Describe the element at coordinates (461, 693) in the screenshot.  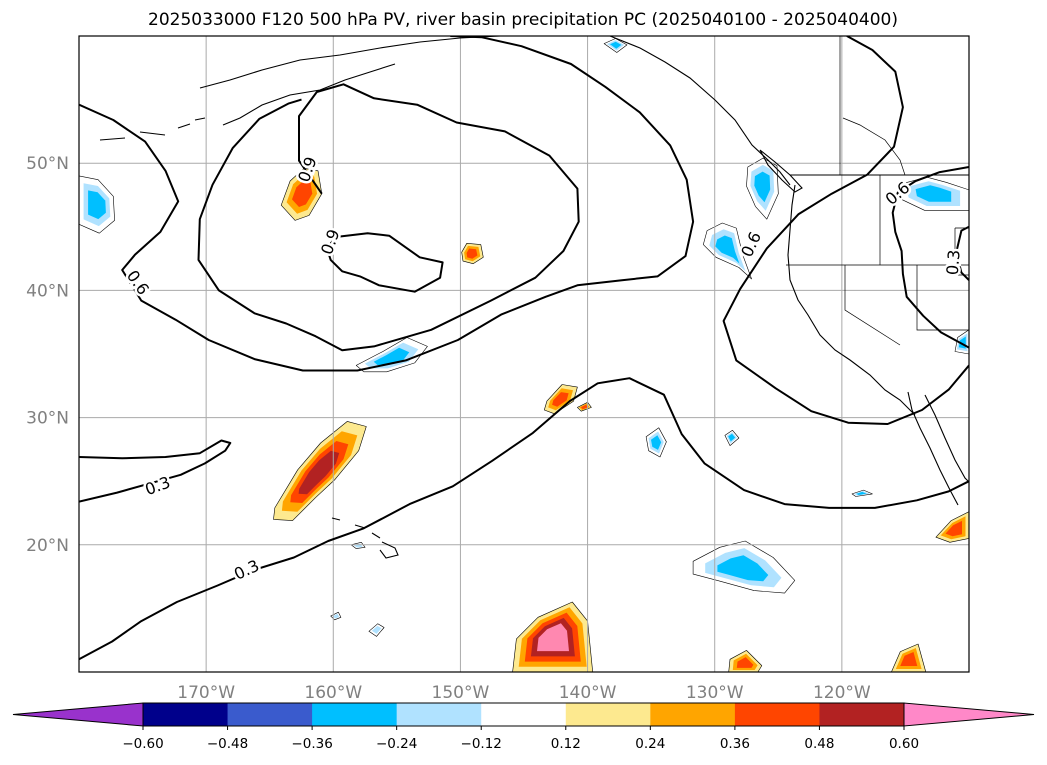
I see `x-tick-label: 150°W` at that location.